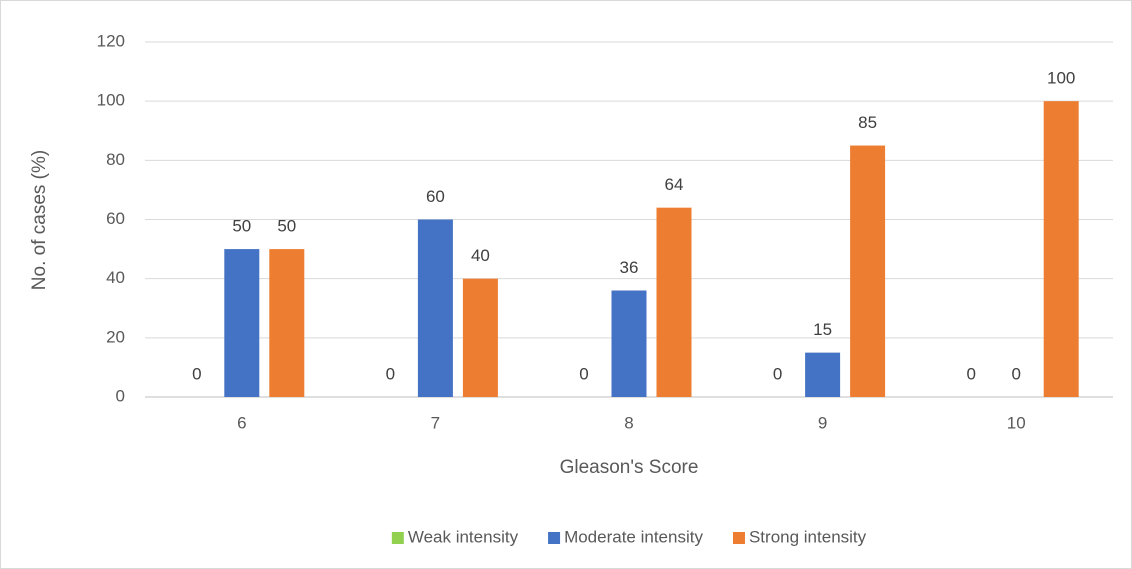  Describe the element at coordinates (115, 277) in the screenshot. I see `y-tick-label: 40` at that location.